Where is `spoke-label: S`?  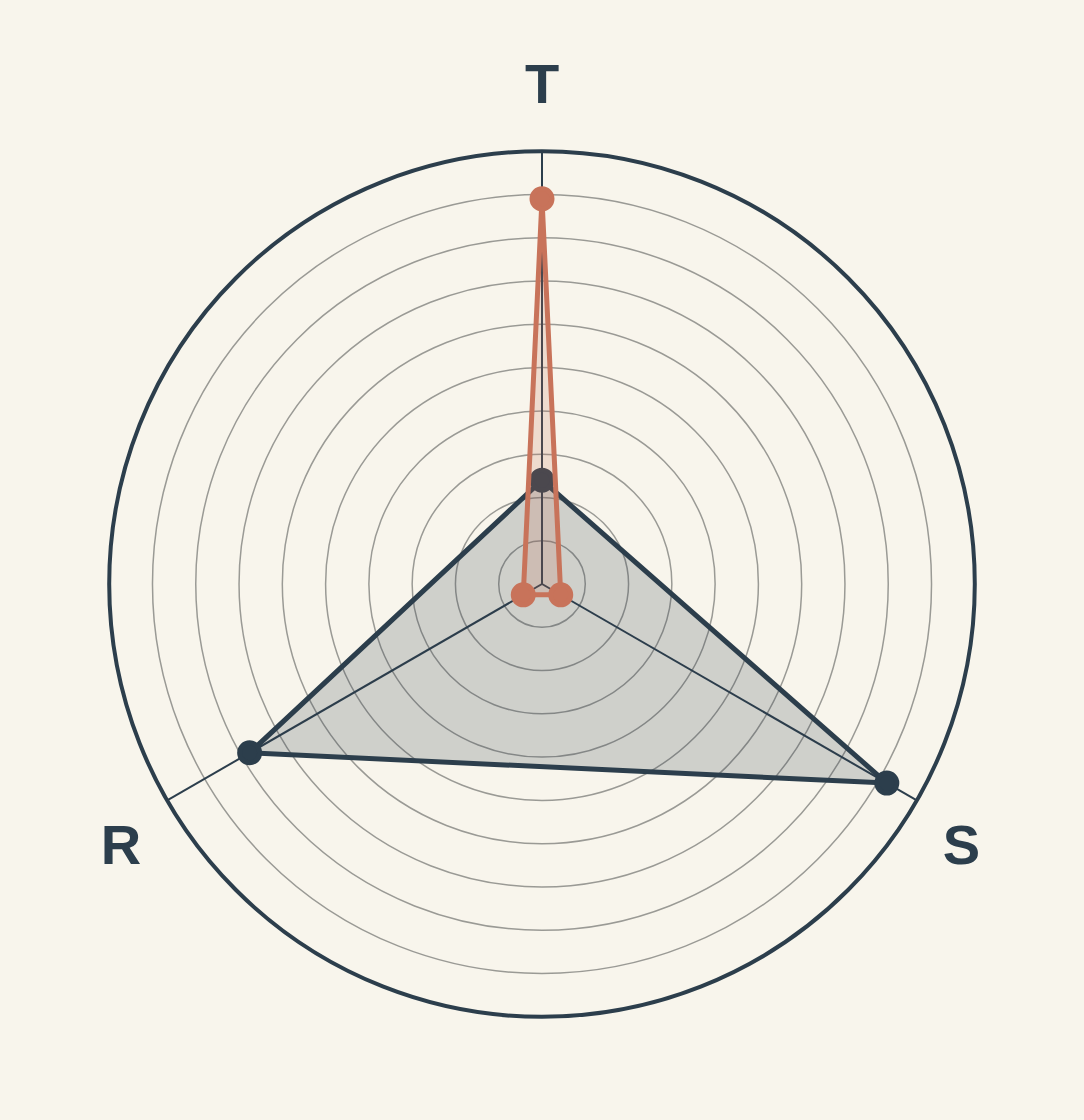
spoke-label: S is located at coordinates (961, 845).